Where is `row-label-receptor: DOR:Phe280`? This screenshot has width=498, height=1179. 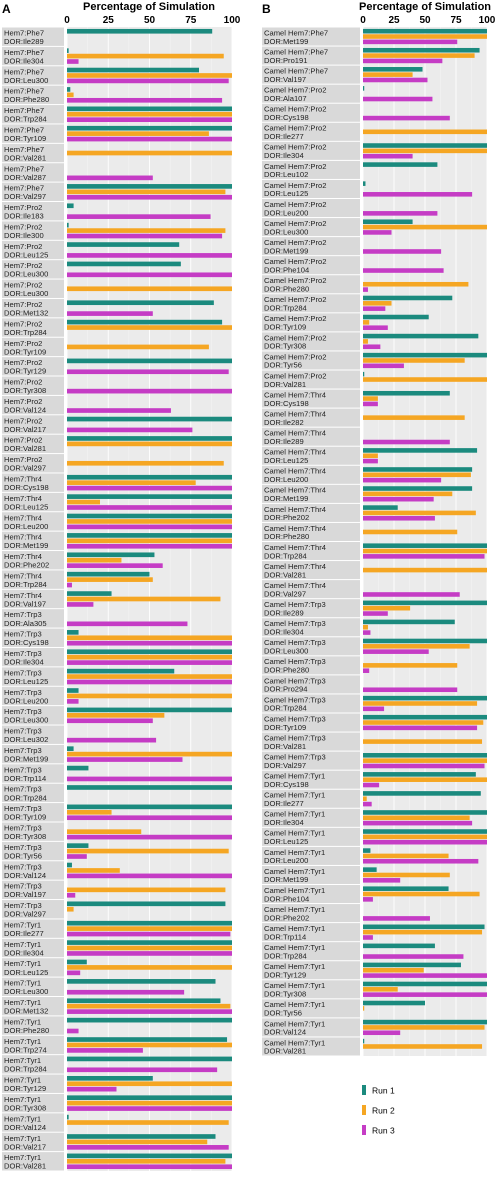 row-label-receptor: DOR:Phe280 is located at coordinates (286, 670).